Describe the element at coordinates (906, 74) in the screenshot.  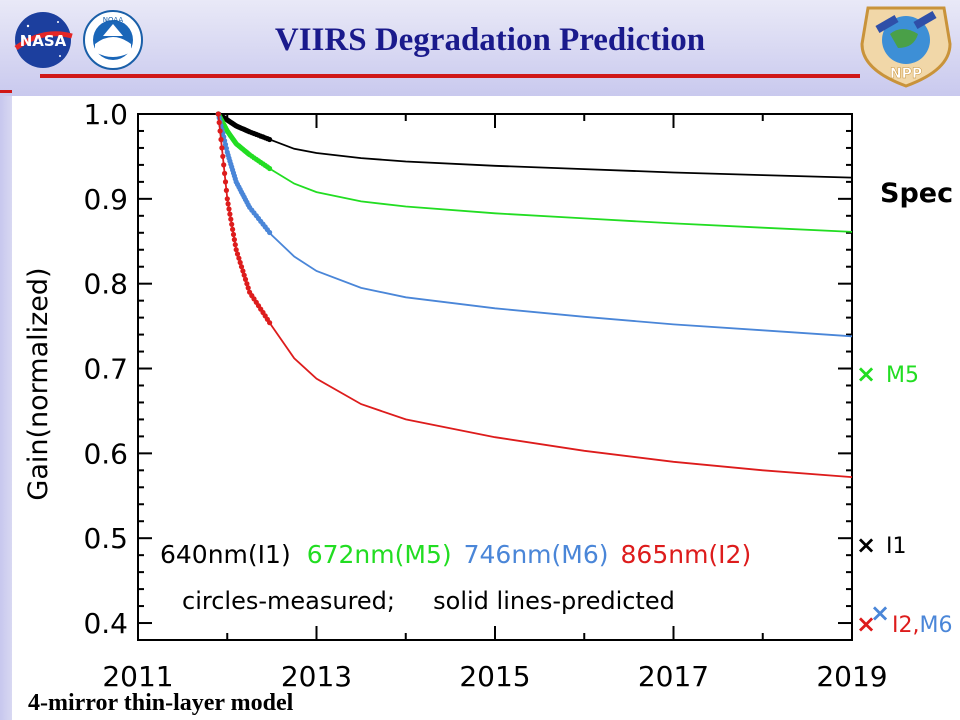
I see `npp-logo-text: NPP` at that location.